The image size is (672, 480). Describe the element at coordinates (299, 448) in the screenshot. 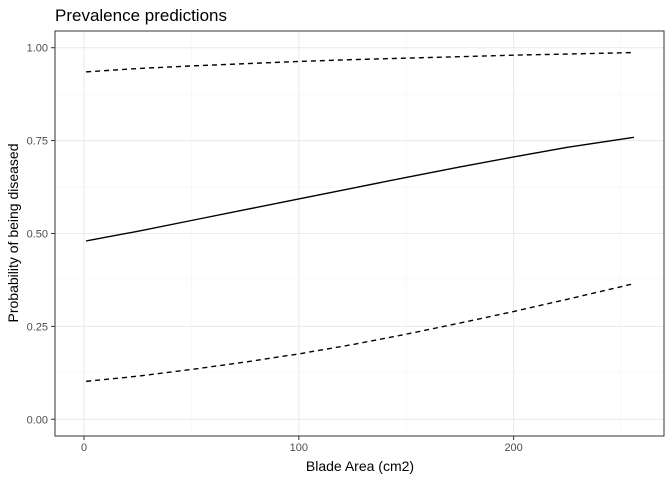

I see `x-tick-label: 100` at that location.